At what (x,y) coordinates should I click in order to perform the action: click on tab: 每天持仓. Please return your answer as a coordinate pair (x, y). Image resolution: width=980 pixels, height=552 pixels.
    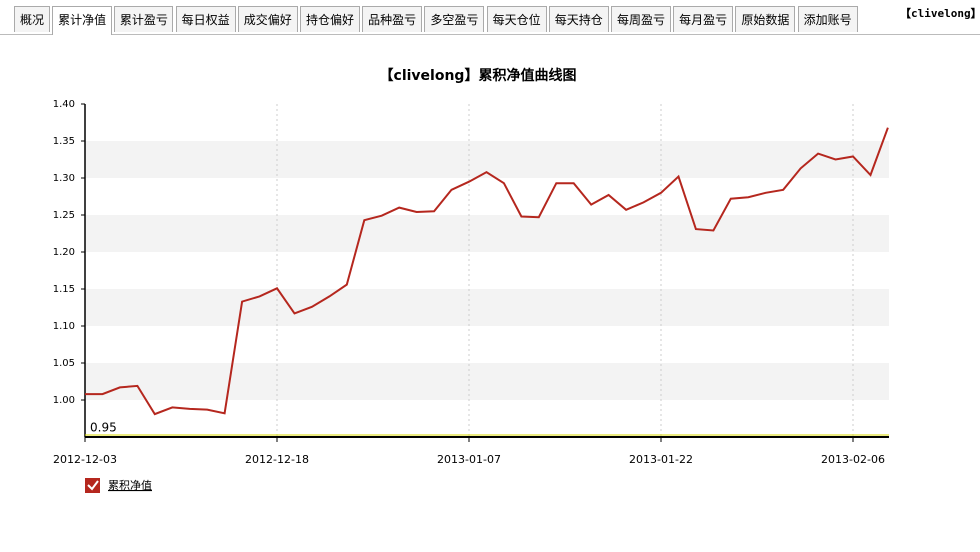
    Looking at the image, I should click on (578, 19).